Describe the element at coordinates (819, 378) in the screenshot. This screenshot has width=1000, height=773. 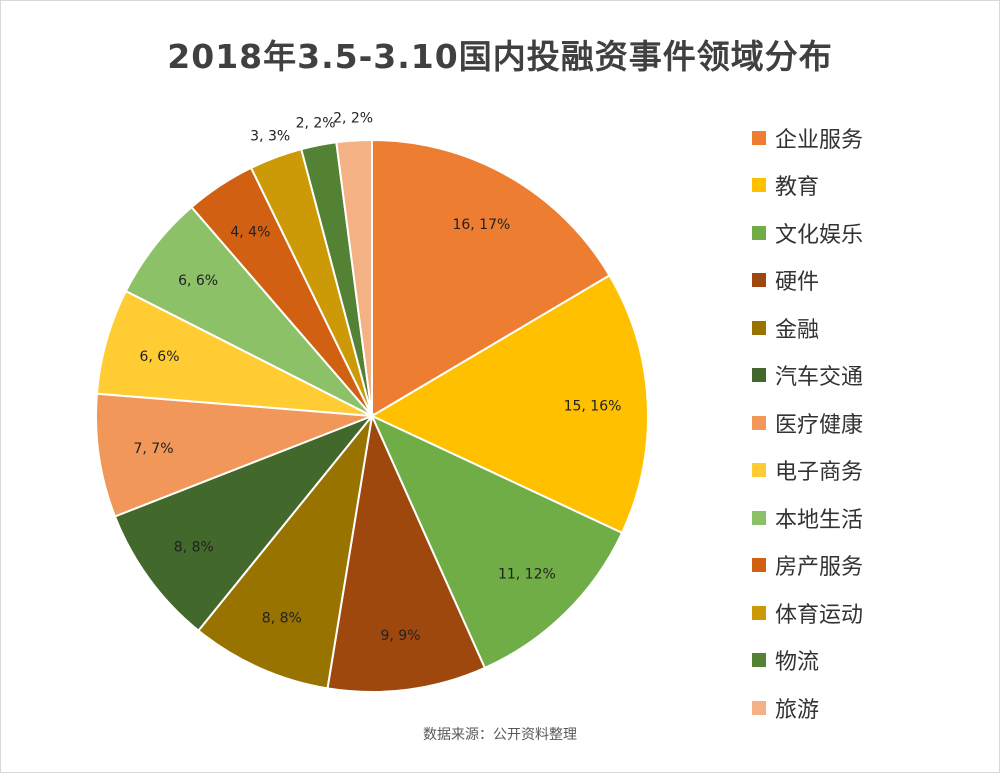
I see `legend-label: 汽车交通` at that location.